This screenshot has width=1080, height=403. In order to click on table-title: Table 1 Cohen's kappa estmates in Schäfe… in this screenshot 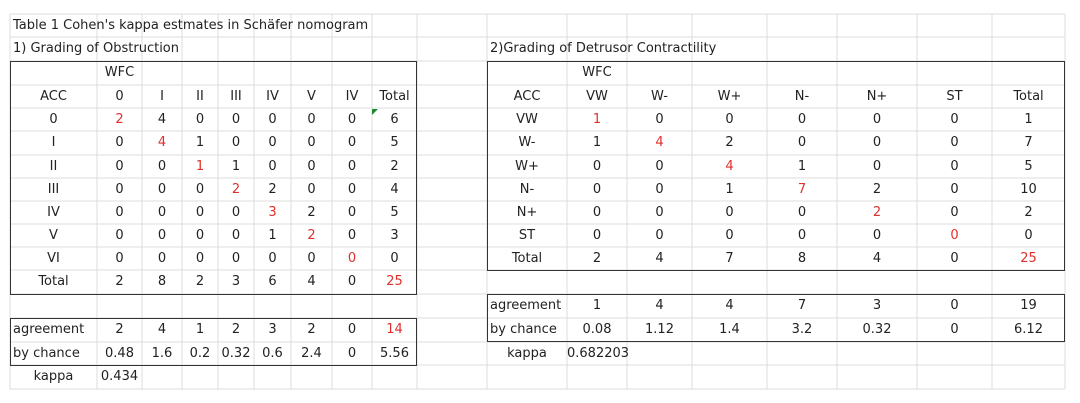, I will do `click(191, 25)`.